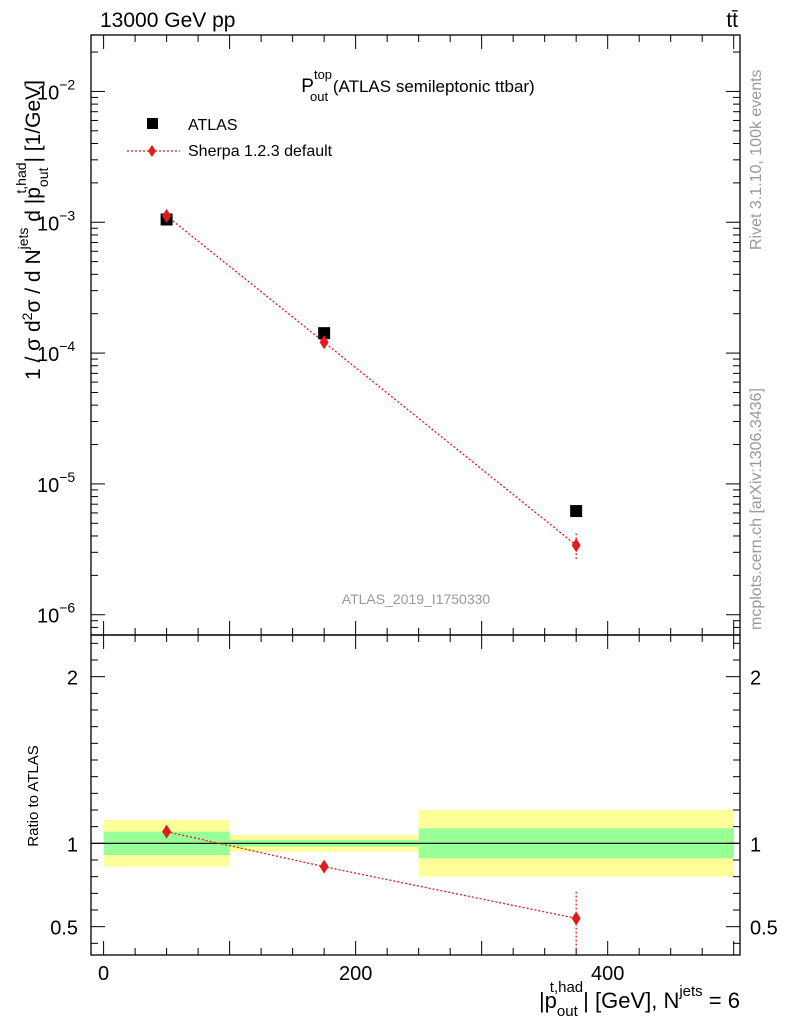 The height and width of the screenshot is (1024, 786). I want to click on title-sup: top, so click(323, 74).